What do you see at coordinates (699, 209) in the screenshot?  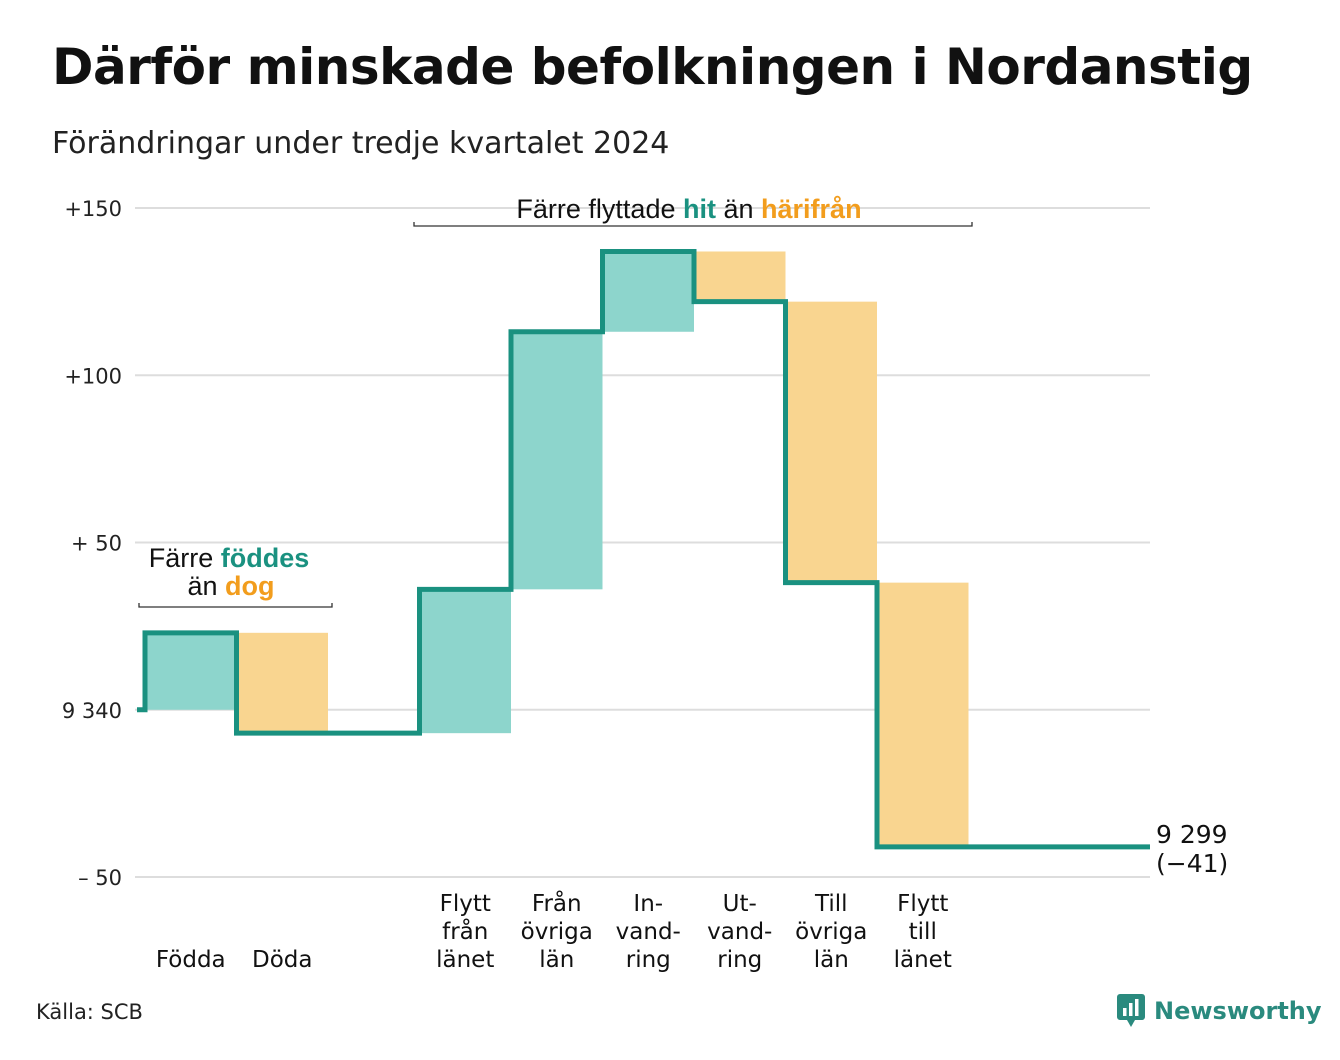 I see `annotation-part: hit` at bounding box center [699, 209].